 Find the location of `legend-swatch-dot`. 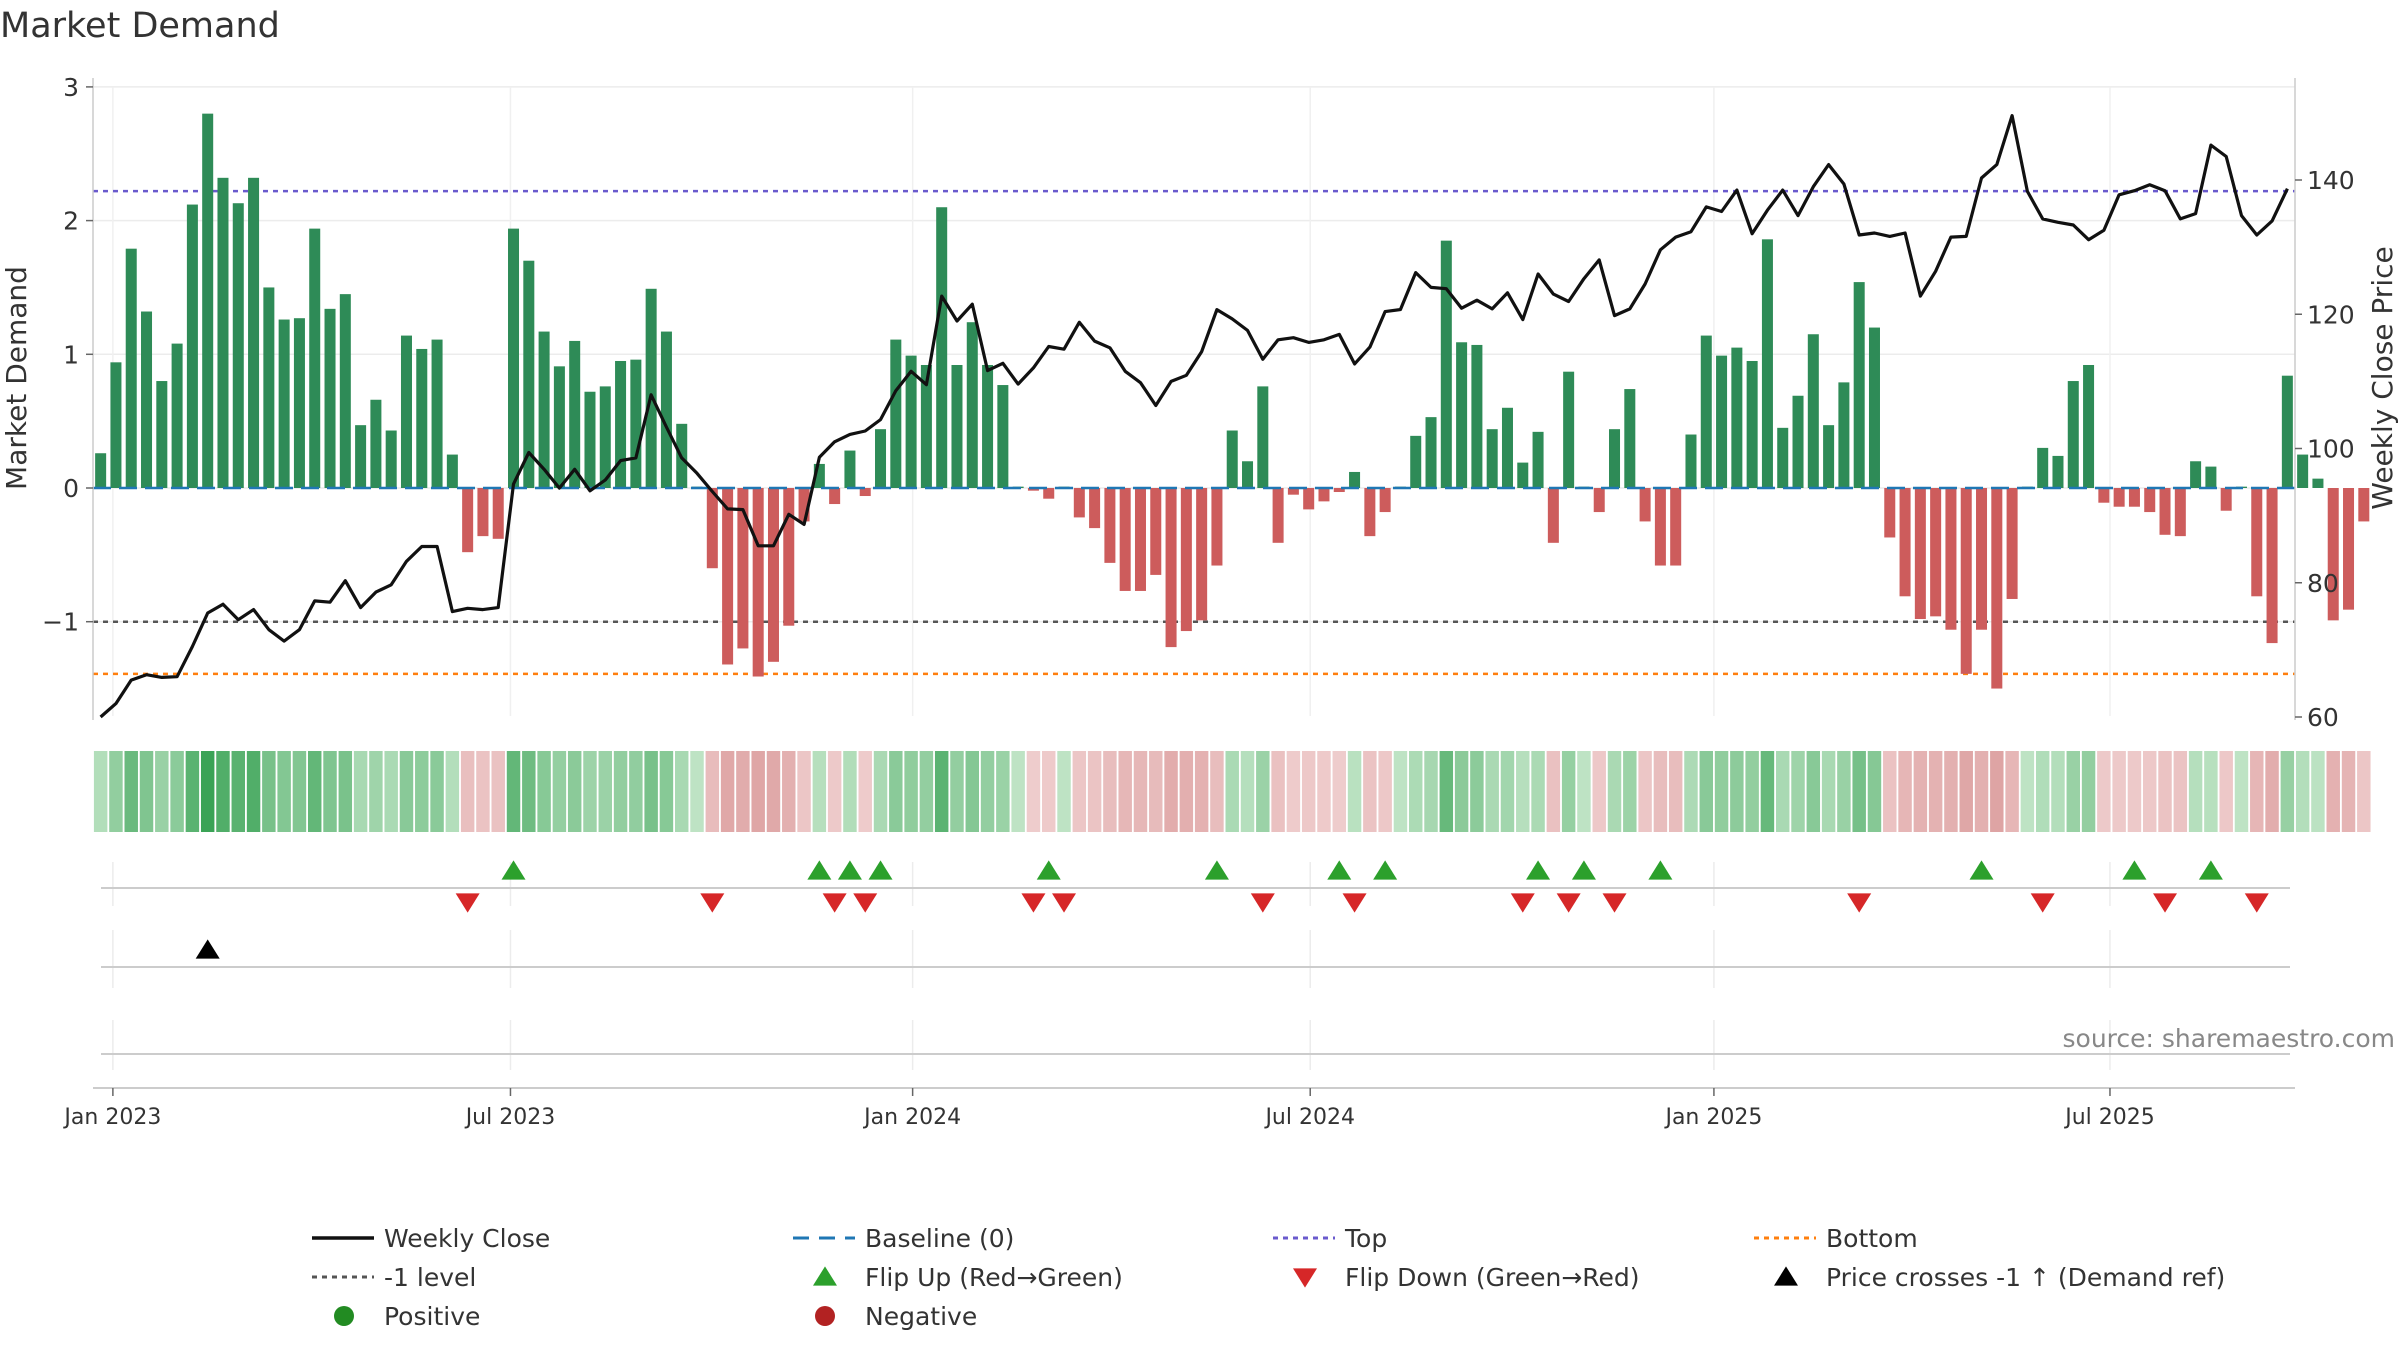

legend-swatch-dot is located at coordinates (825, 1316).